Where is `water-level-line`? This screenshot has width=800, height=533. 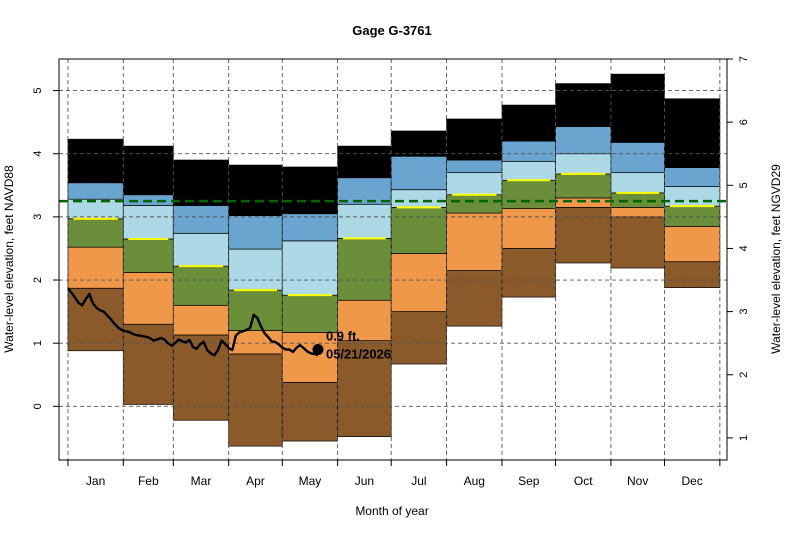
water-level-line is located at coordinates (192, 322).